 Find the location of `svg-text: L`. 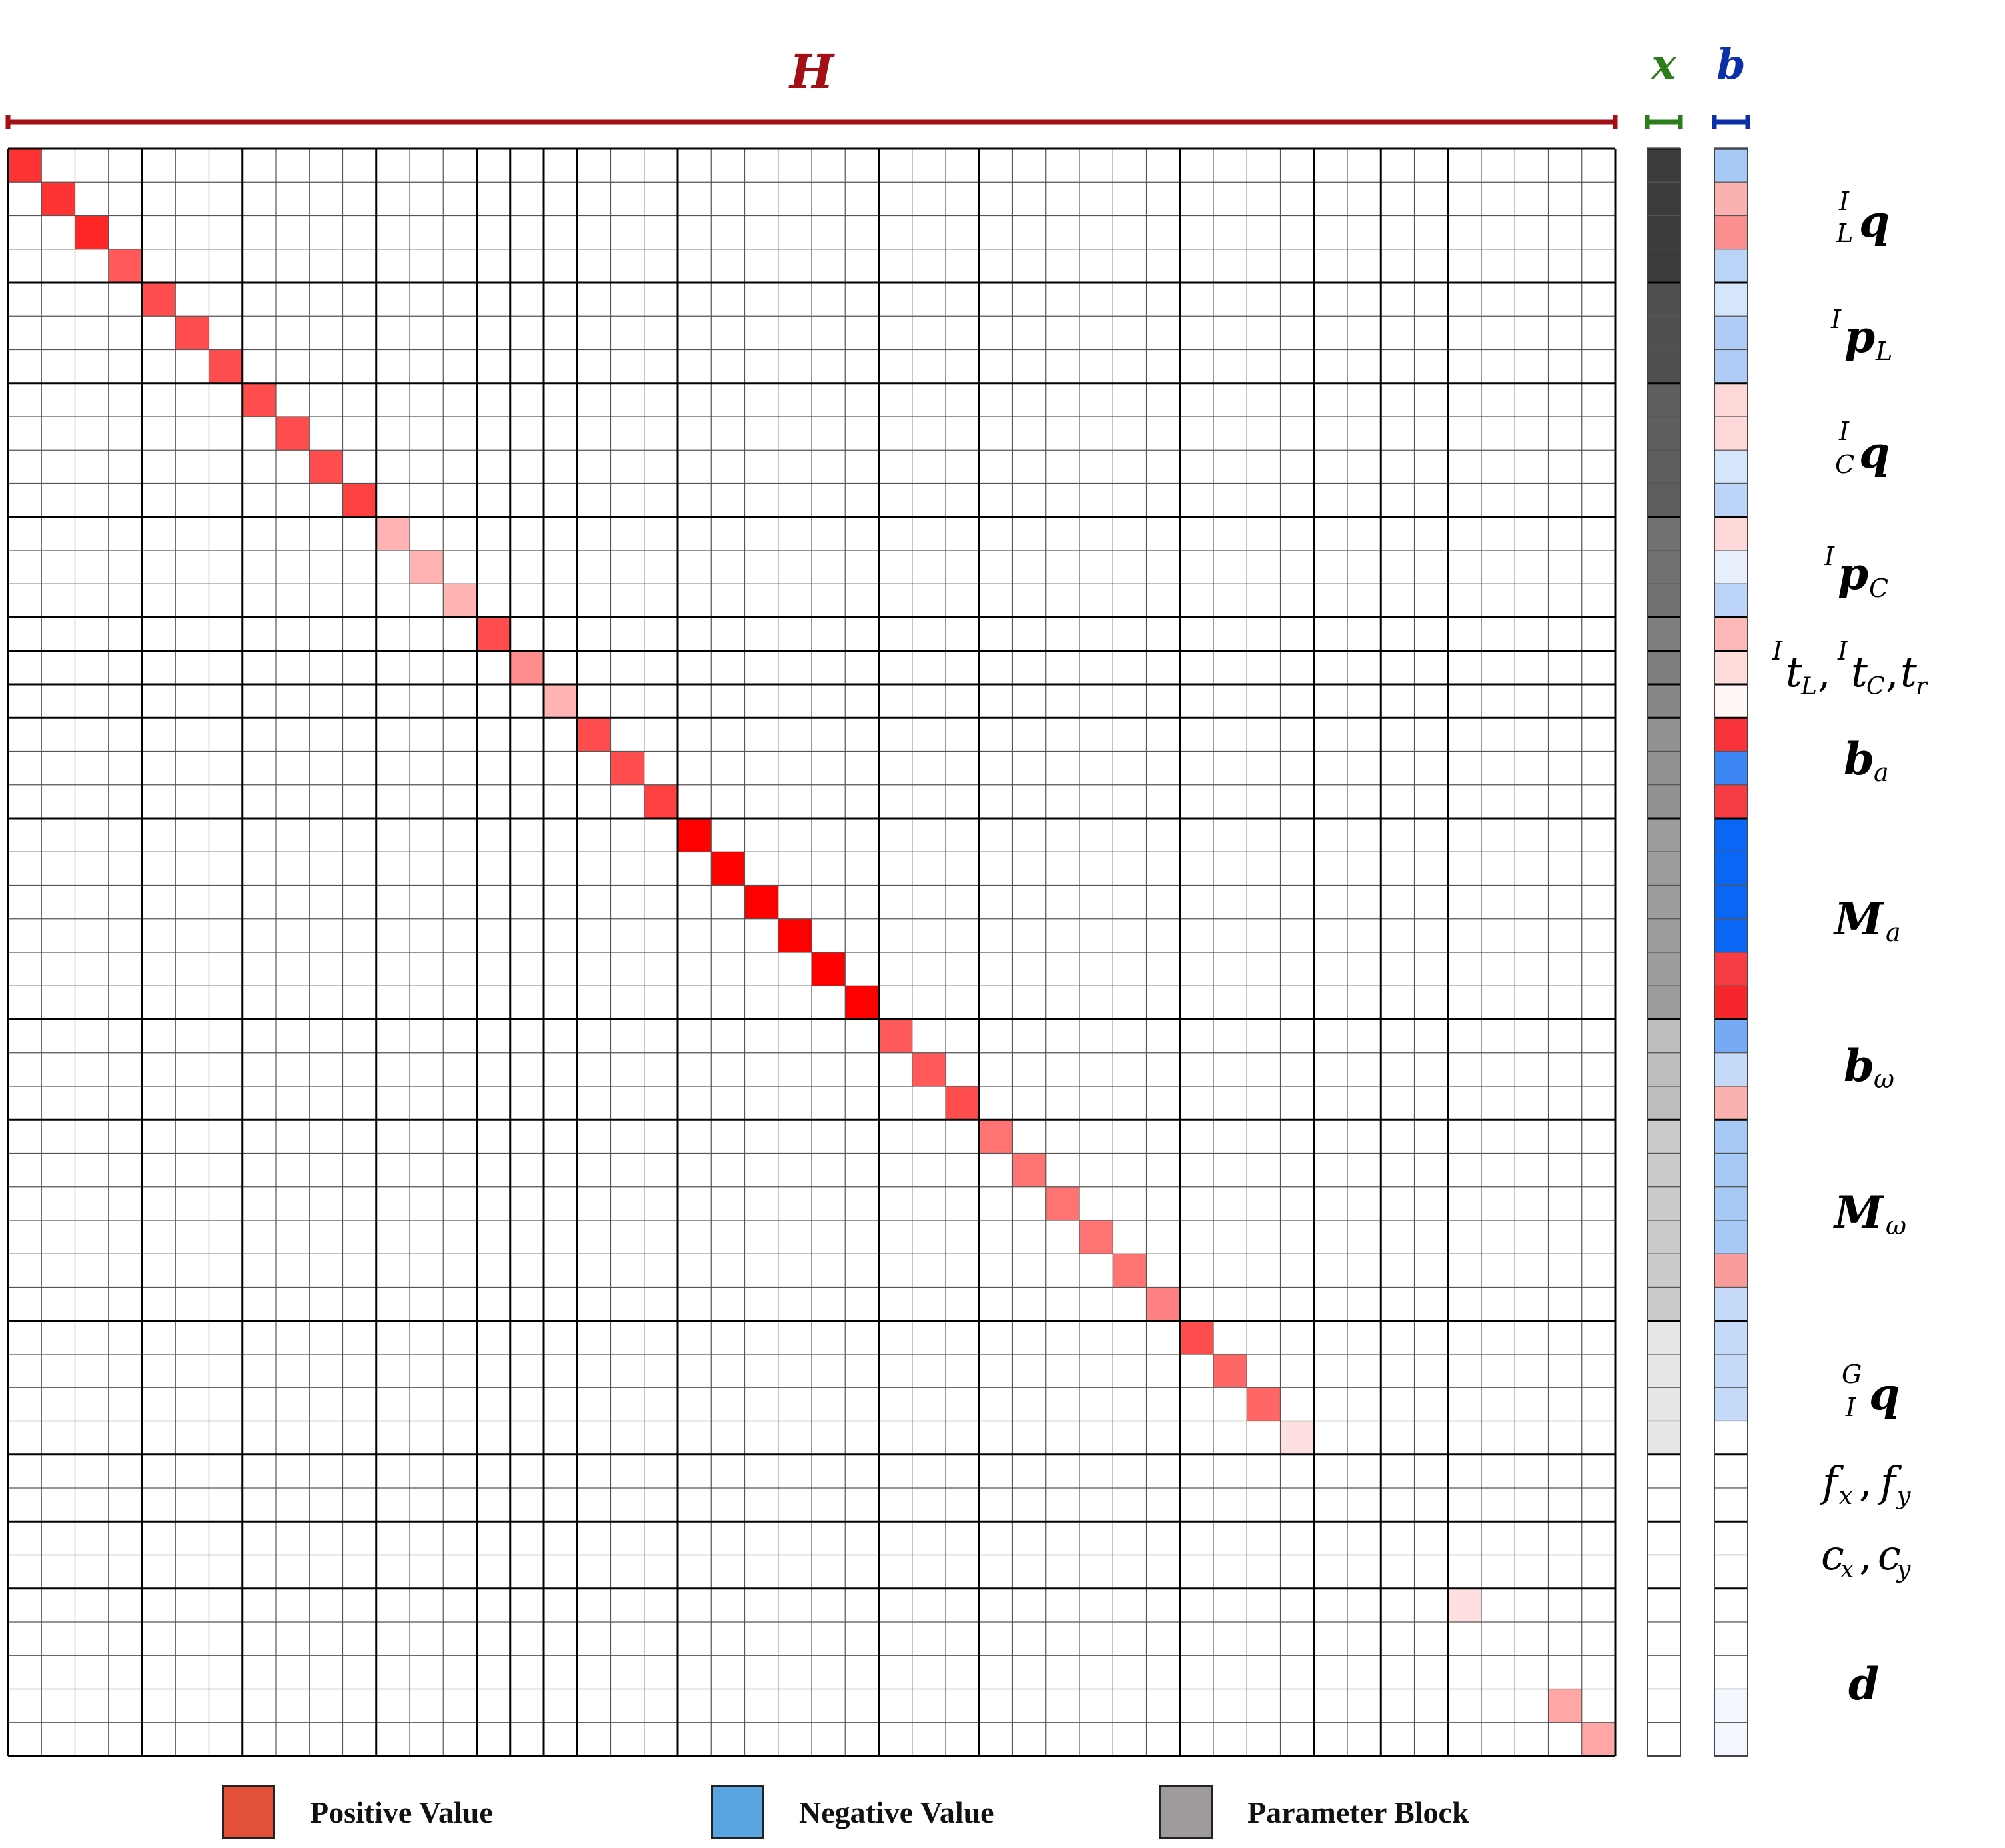

svg-text: L is located at coordinates (1844, 233).